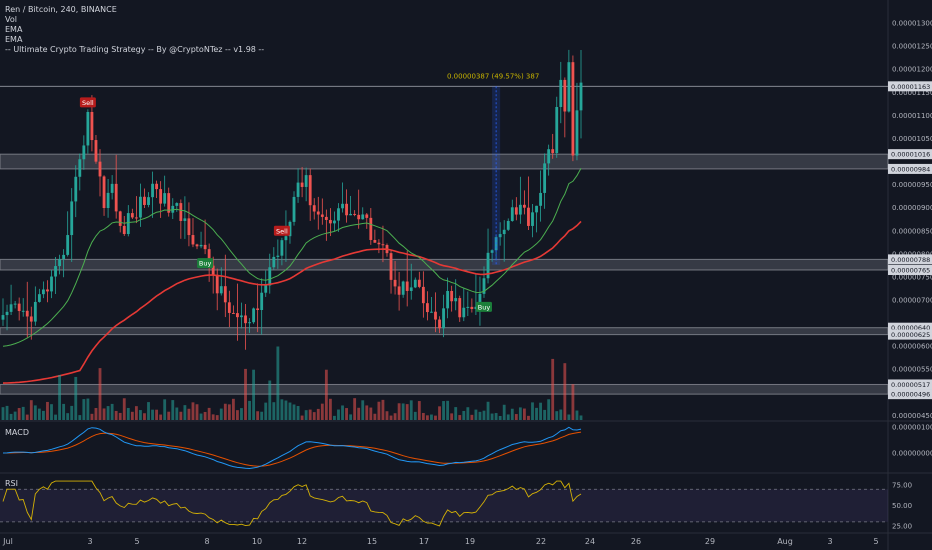 The image size is (932, 550). What do you see at coordinates (912, 24) in the screenshot?
I see `price-tick-label: 0.00001300` at bounding box center [912, 24].